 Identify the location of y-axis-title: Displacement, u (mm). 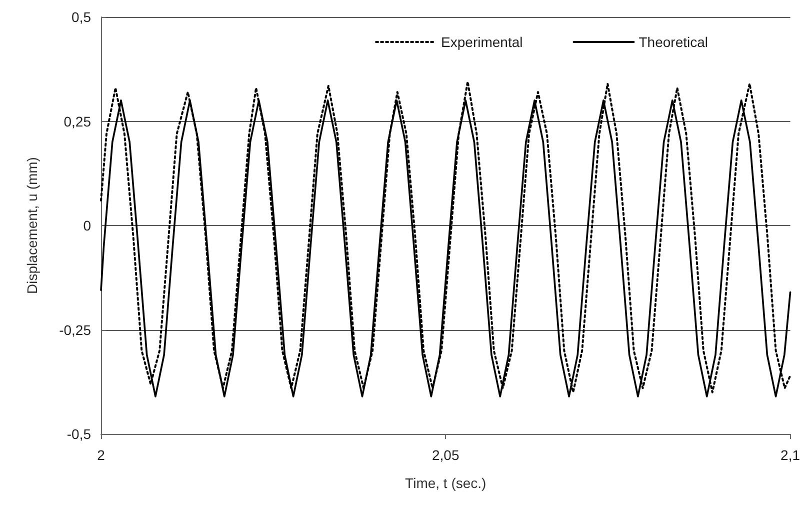
(32, 225).